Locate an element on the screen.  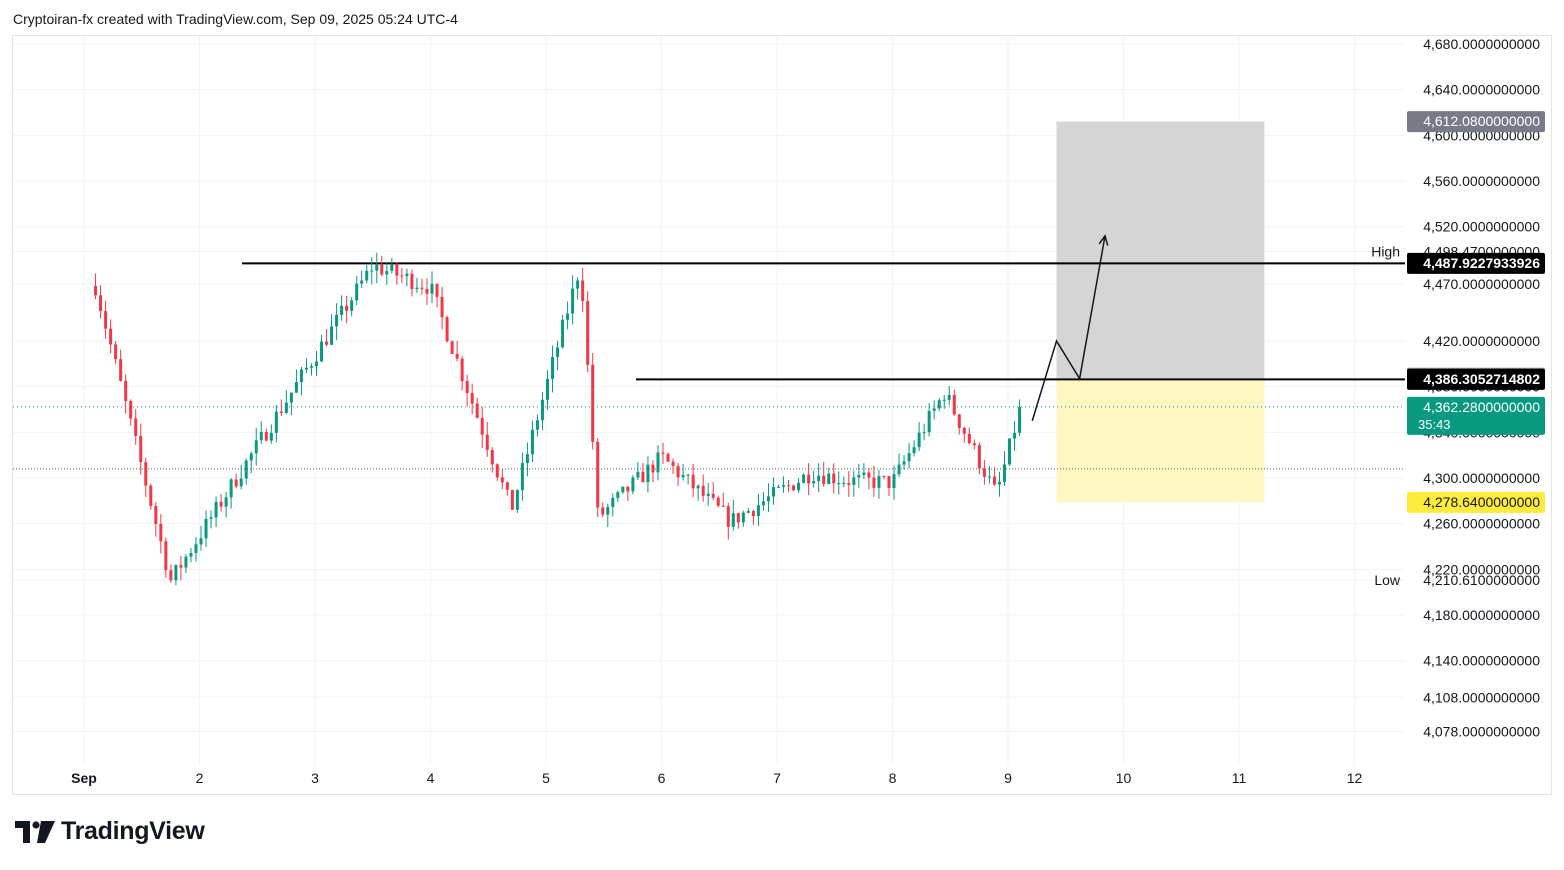
tradingview-logo: TradingView is located at coordinates (110, 831).